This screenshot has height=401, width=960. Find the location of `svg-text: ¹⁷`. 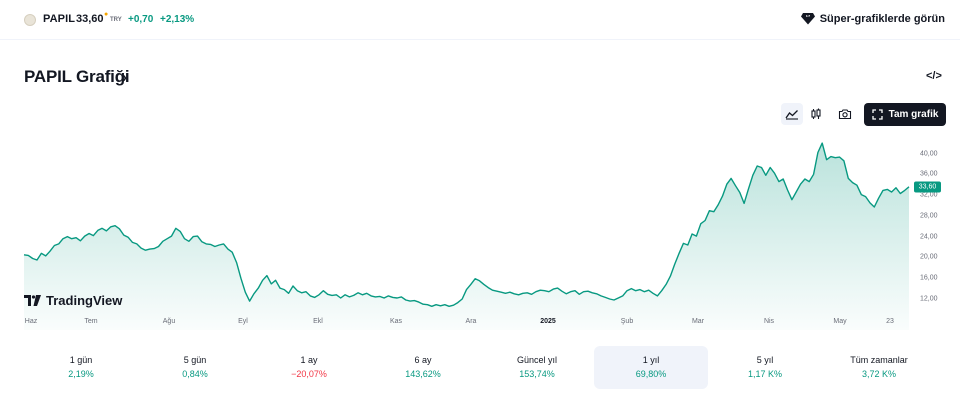

svg-text: ¹⁷ is located at coordinates (808, 18).